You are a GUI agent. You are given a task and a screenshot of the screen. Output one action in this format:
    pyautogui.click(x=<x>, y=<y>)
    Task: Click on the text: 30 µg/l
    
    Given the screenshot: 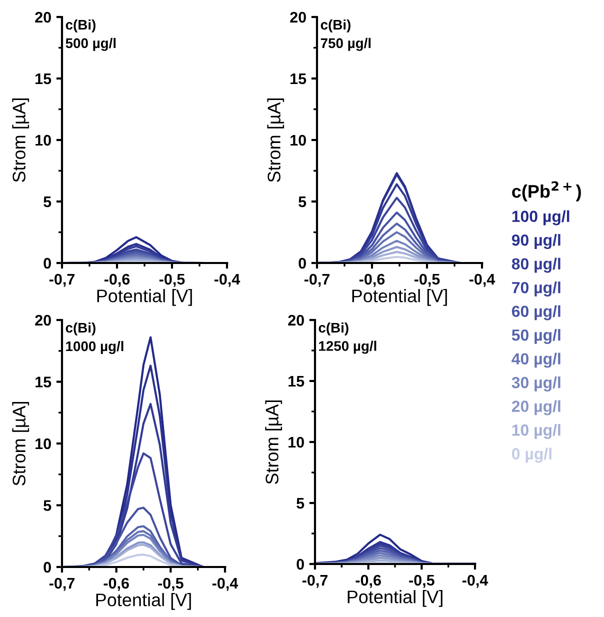 What is the action you would take?
    pyautogui.click(x=536, y=384)
    